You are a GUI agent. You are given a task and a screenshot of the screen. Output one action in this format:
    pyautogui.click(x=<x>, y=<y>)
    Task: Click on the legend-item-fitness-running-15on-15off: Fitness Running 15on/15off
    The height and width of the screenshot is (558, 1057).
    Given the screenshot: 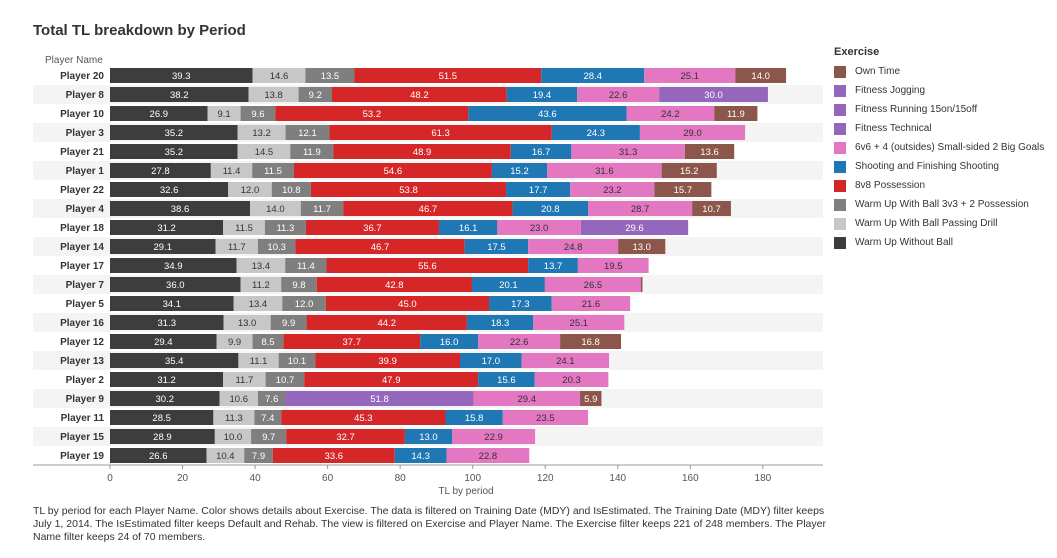 What is the action you would take?
    pyautogui.click(x=944, y=109)
    